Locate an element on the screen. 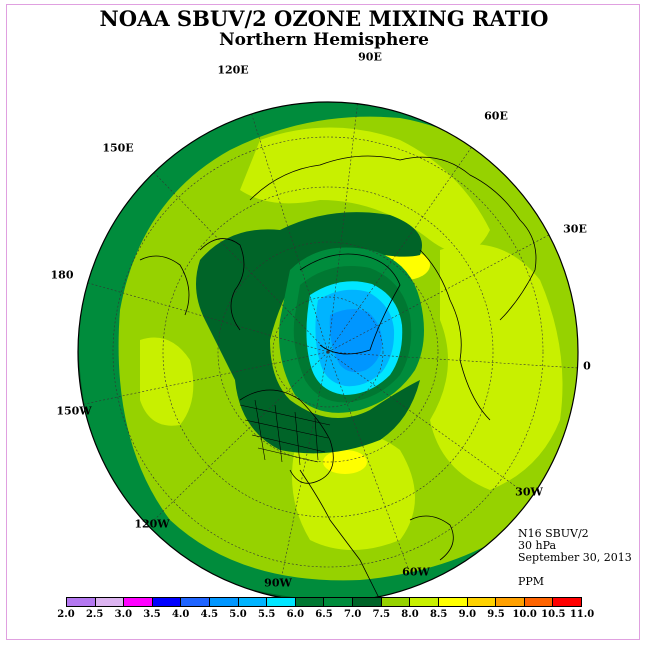 Image resolution: width=648 pixels, height=648 pixels. colorbar-tick-label: 9.5 is located at coordinates (496, 614).